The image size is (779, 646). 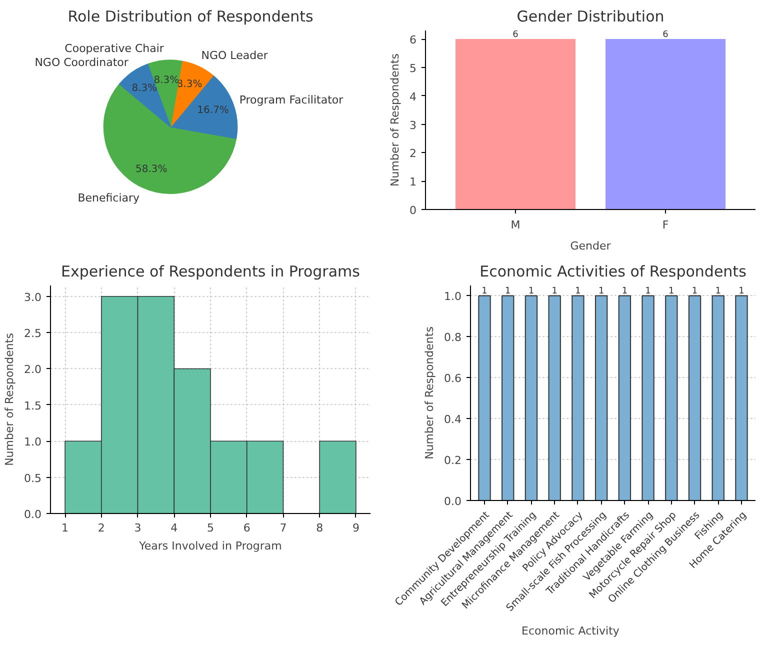 What do you see at coordinates (138, 528) in the screenshot?
I see `x-tick-label: 3` at bounding box center [138, 528].